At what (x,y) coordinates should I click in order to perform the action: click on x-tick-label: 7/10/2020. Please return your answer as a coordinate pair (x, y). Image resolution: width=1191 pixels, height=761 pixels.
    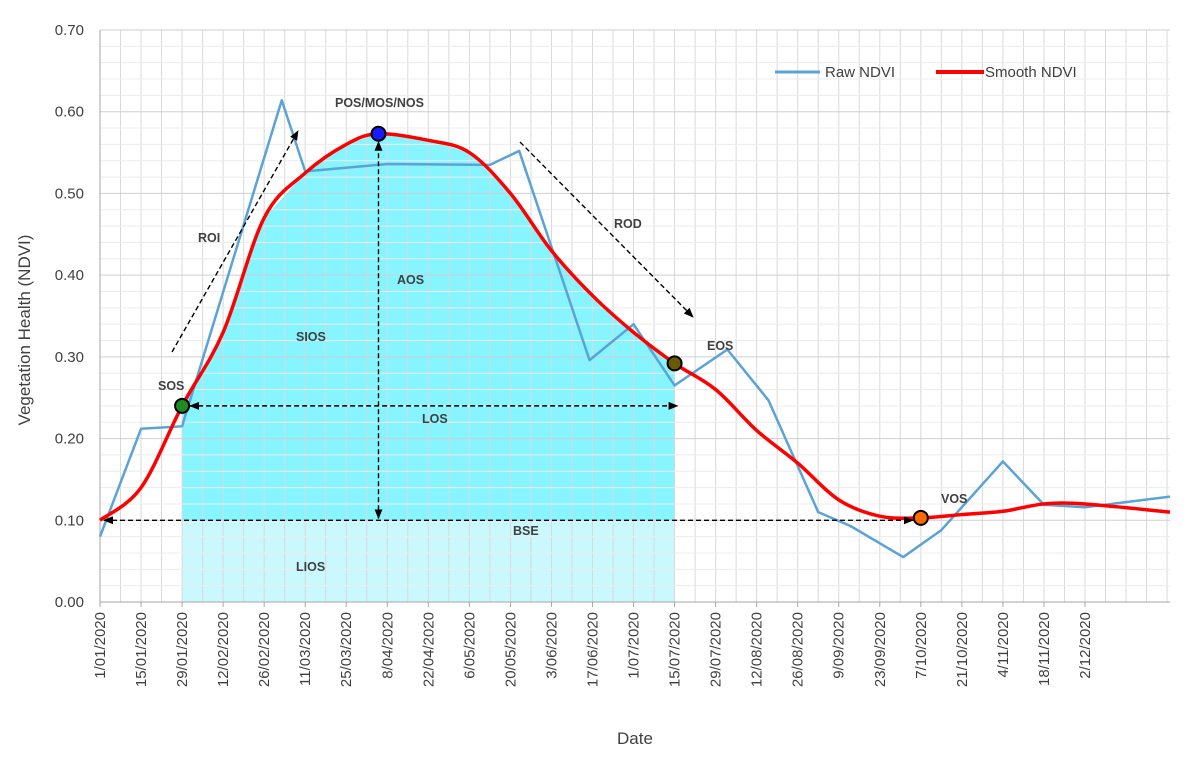
    Looking at the image, I should click on (921, 645).